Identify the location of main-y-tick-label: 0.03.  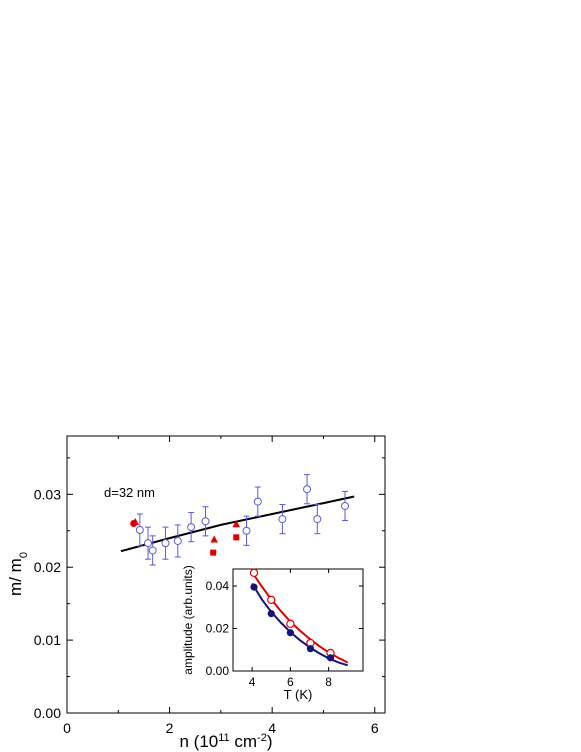
(47, 494).